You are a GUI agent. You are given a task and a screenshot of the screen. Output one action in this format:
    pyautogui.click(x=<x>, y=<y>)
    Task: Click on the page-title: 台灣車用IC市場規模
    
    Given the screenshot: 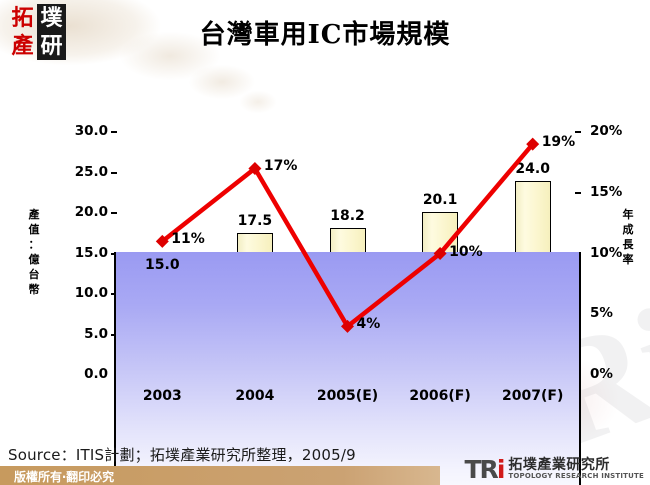 What is the action you would take?
    pyautogui.click(x=325, y=35)
    